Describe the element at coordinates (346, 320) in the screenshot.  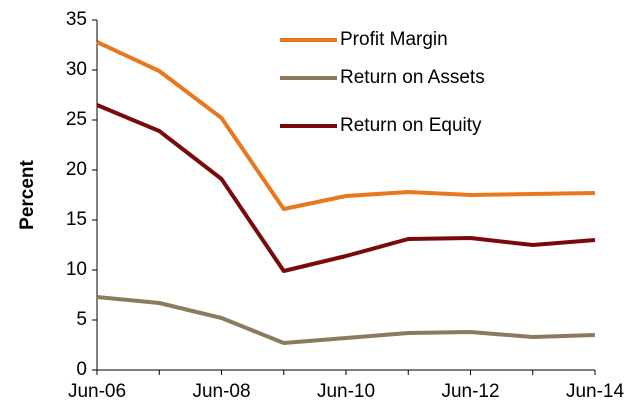
I see `series-line` at that location.